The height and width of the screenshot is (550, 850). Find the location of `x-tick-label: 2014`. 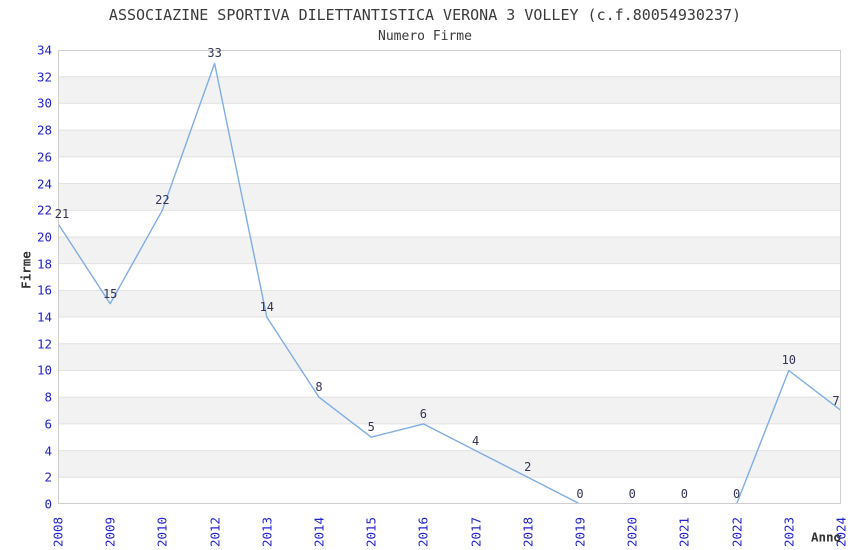

x-tick-label: 2014 is located at coordinates (319, 532).